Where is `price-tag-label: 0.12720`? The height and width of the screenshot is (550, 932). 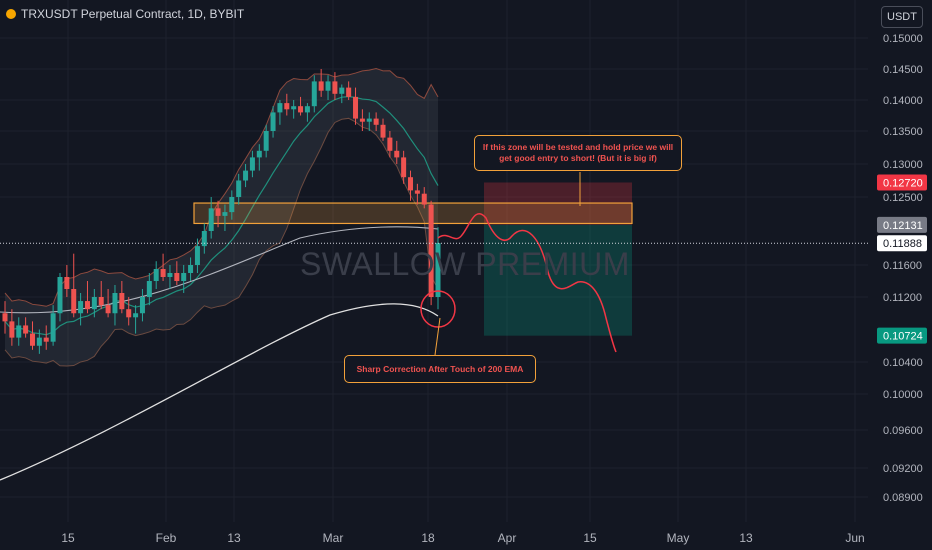
price-tag-label: 0.12720 is located at coordinates (903, 183).